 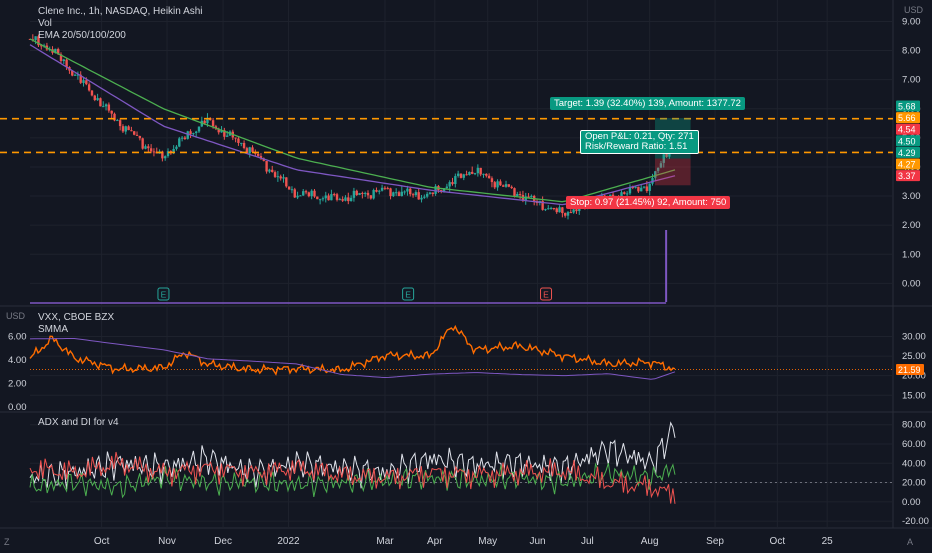 I want to click on vxx-title: VXX, CBOE BZX, so click(x=76, y=317).